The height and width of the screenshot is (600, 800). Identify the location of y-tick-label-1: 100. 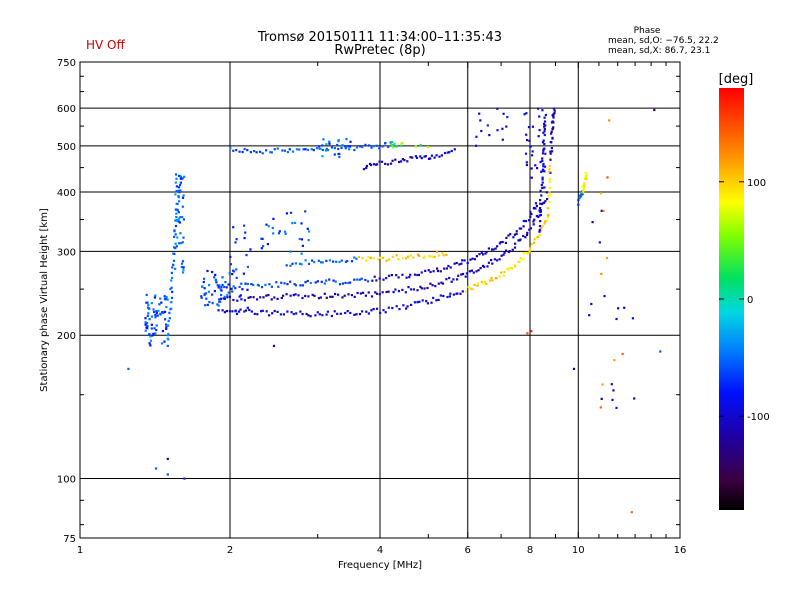
(66, 480).